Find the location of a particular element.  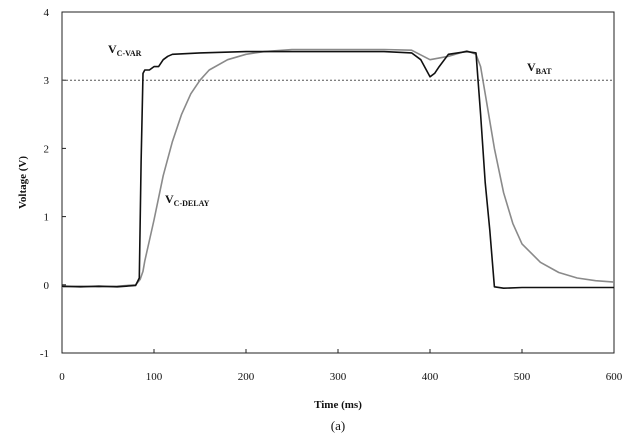

vbat-label: VBAT is located at coordinates (539, 68).